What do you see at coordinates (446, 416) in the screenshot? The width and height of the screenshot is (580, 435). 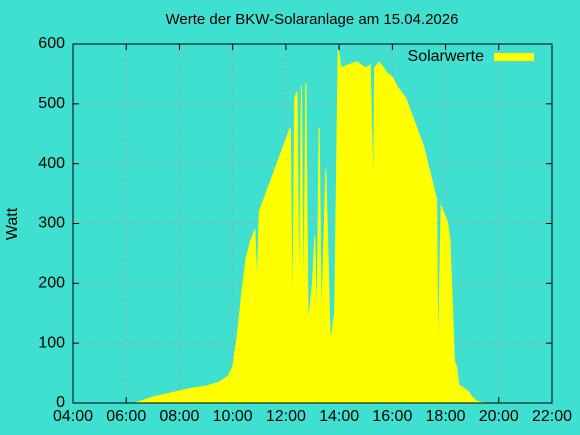 I see `x-tick-label: 18:00` at bounding box center [446, 416].